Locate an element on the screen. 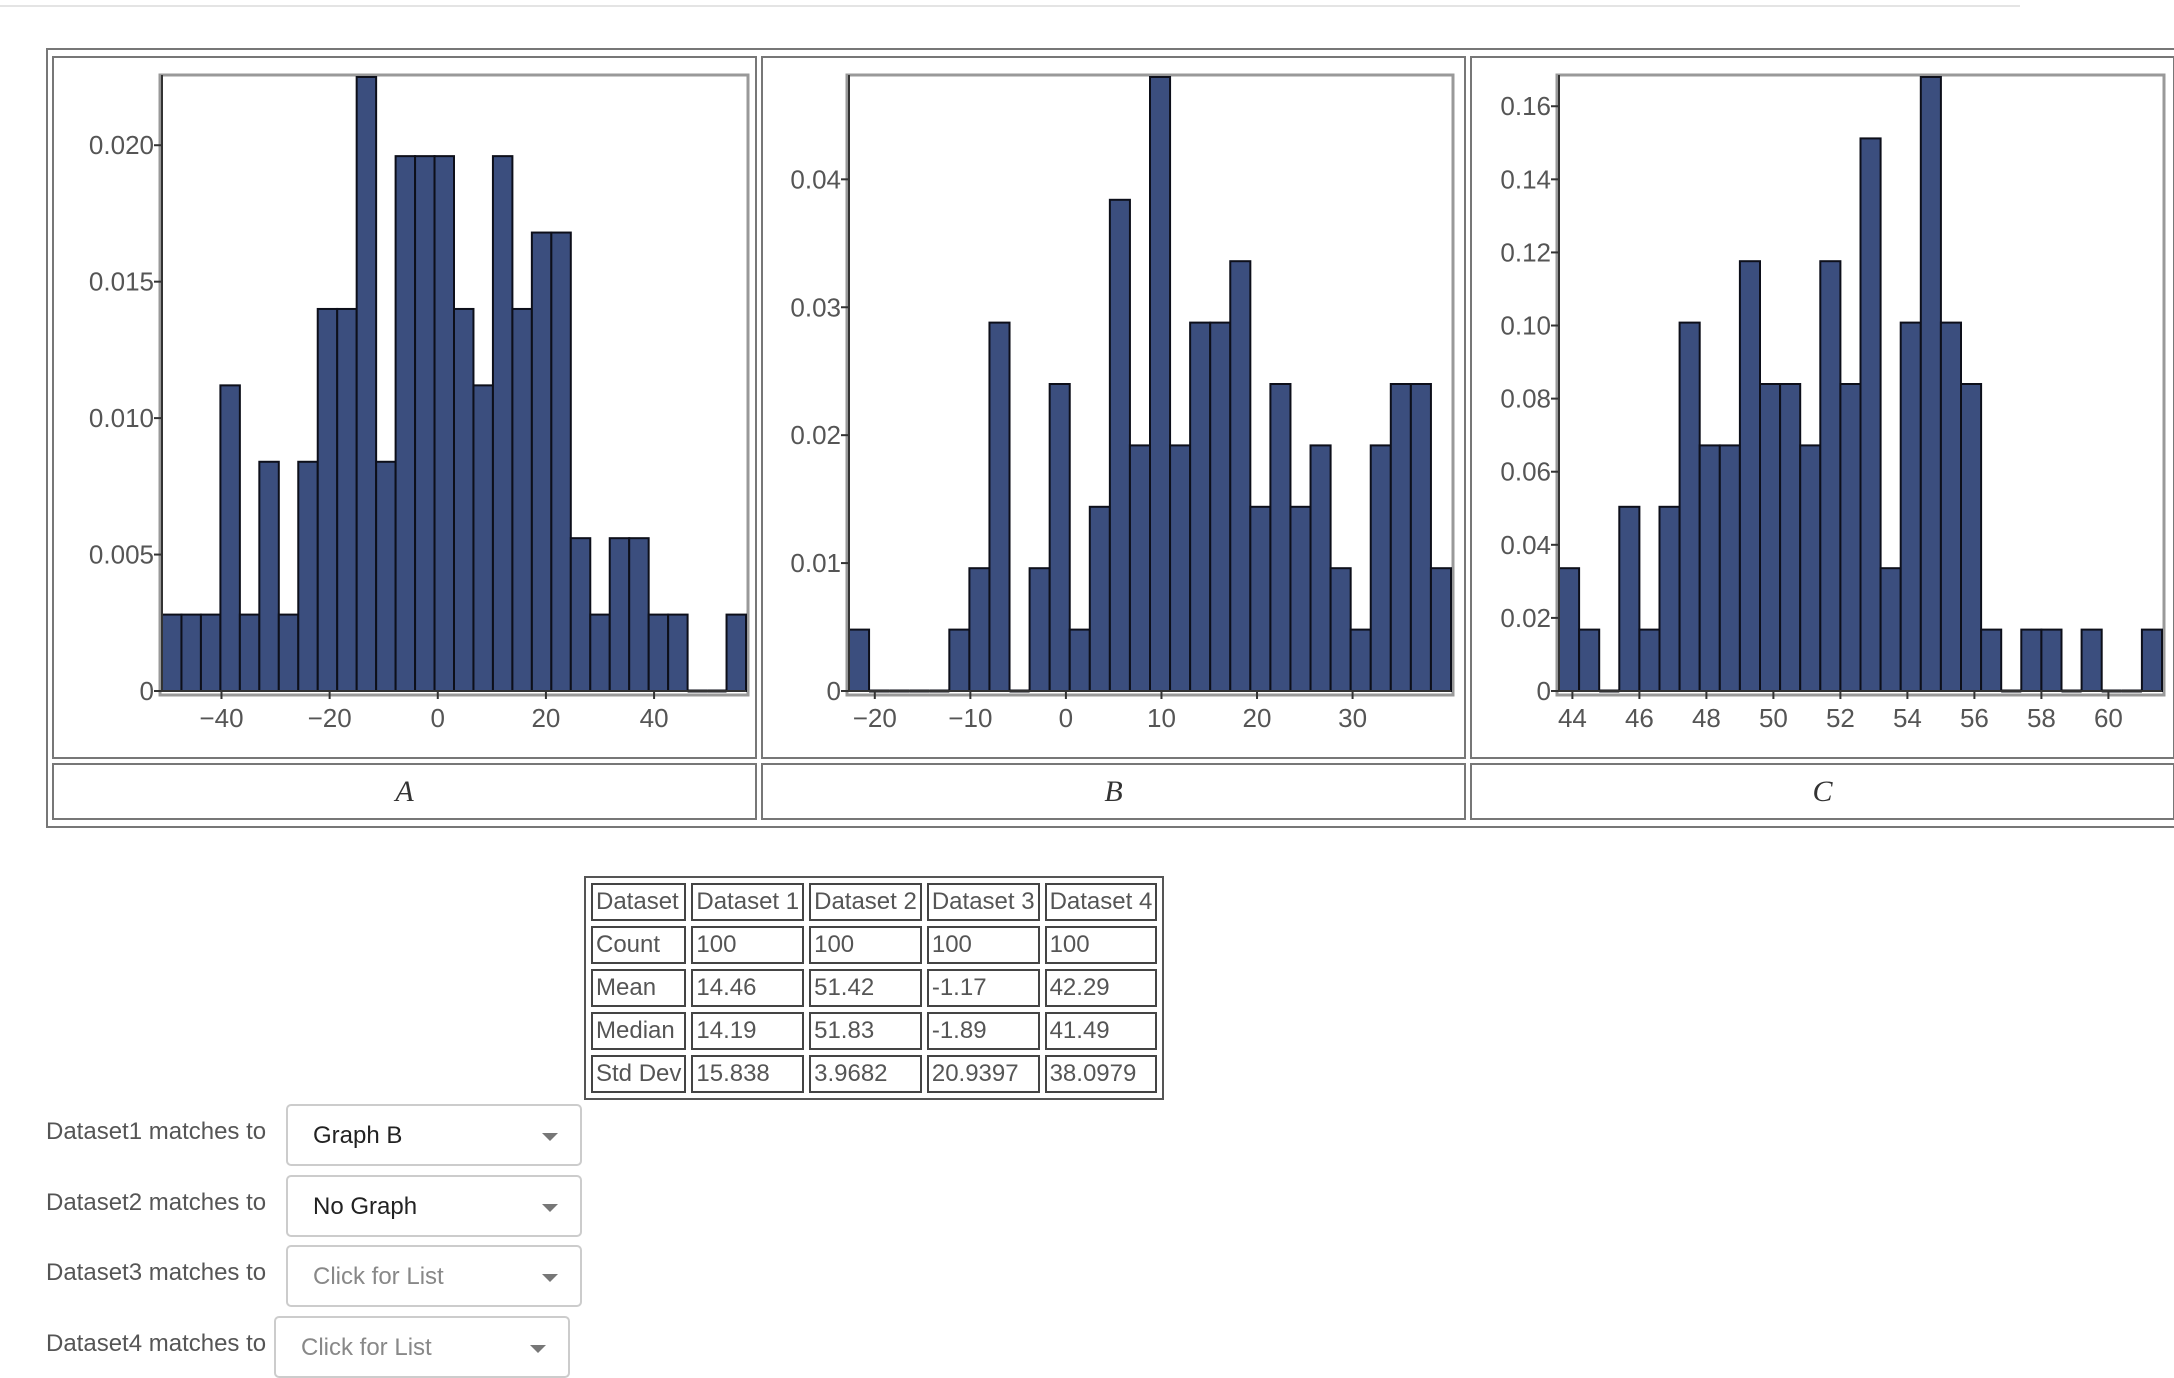 This screenshot has height=1378, width=2174. x-tick-label: 50 is located at coordinates (1773, 718).